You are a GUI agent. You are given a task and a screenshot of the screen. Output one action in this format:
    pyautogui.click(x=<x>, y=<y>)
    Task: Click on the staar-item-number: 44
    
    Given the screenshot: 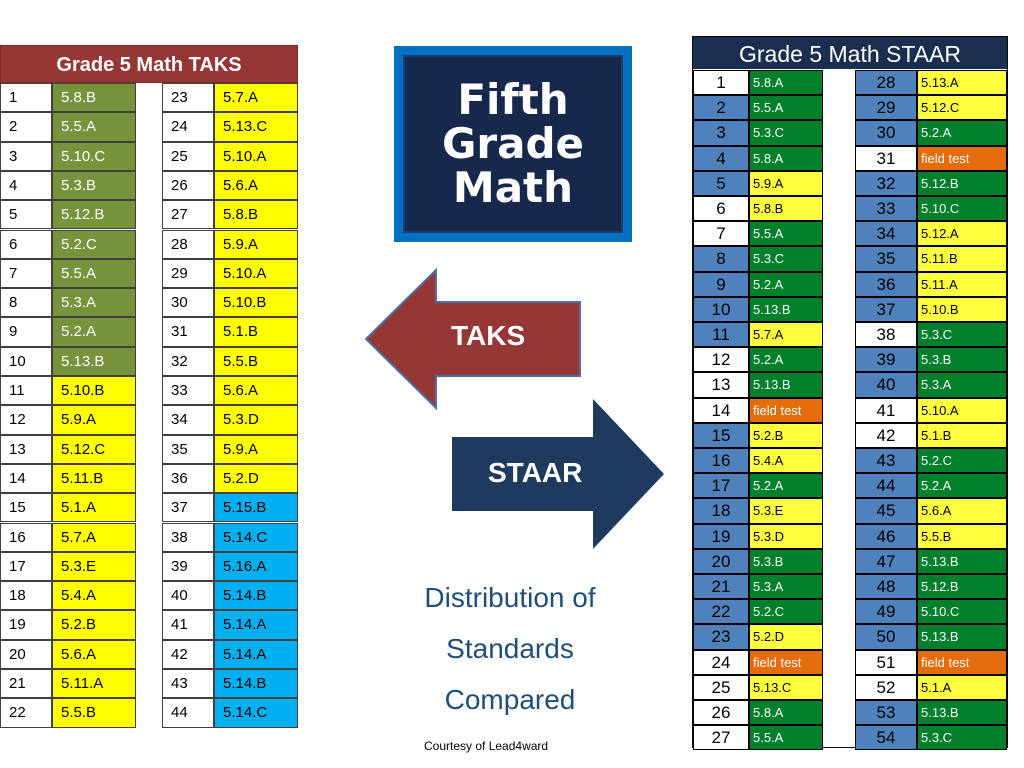 What is the action you would take?
    pyautogui.click(x=886, y=486)
    